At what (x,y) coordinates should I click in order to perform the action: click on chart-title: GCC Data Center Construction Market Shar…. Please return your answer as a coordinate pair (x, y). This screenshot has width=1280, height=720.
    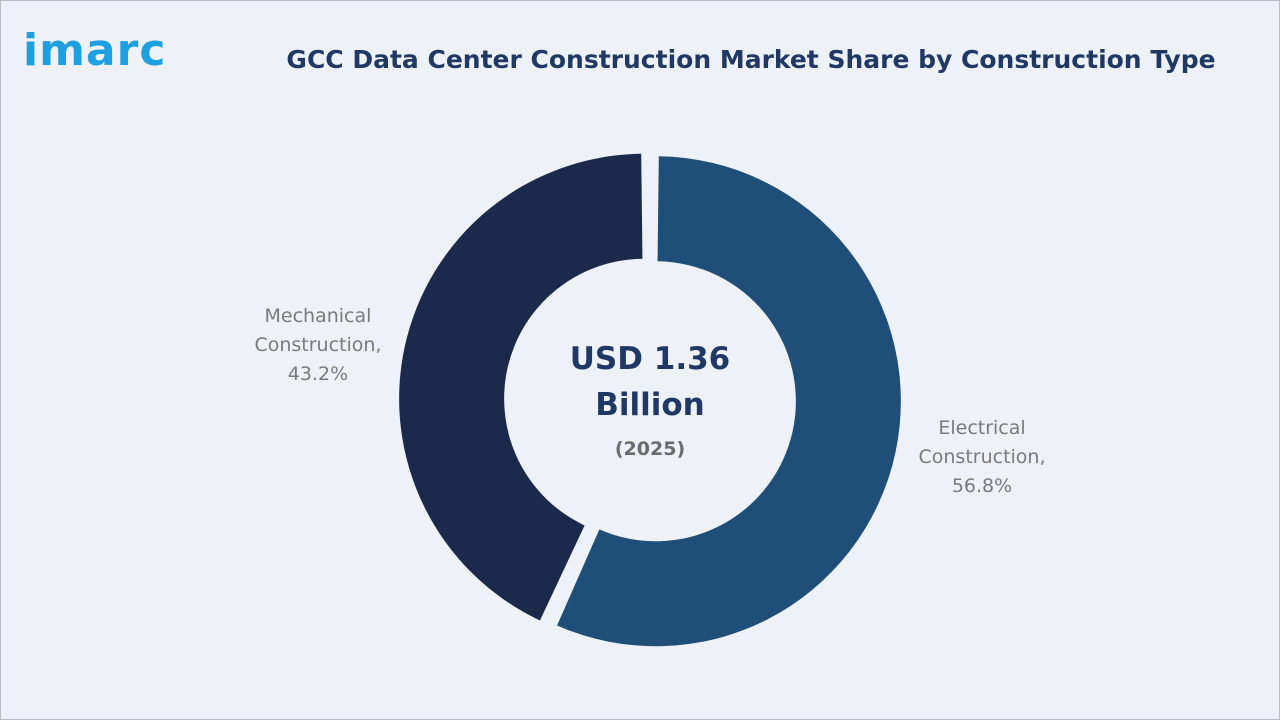
    Looking at the image, I should click on (751, 59).